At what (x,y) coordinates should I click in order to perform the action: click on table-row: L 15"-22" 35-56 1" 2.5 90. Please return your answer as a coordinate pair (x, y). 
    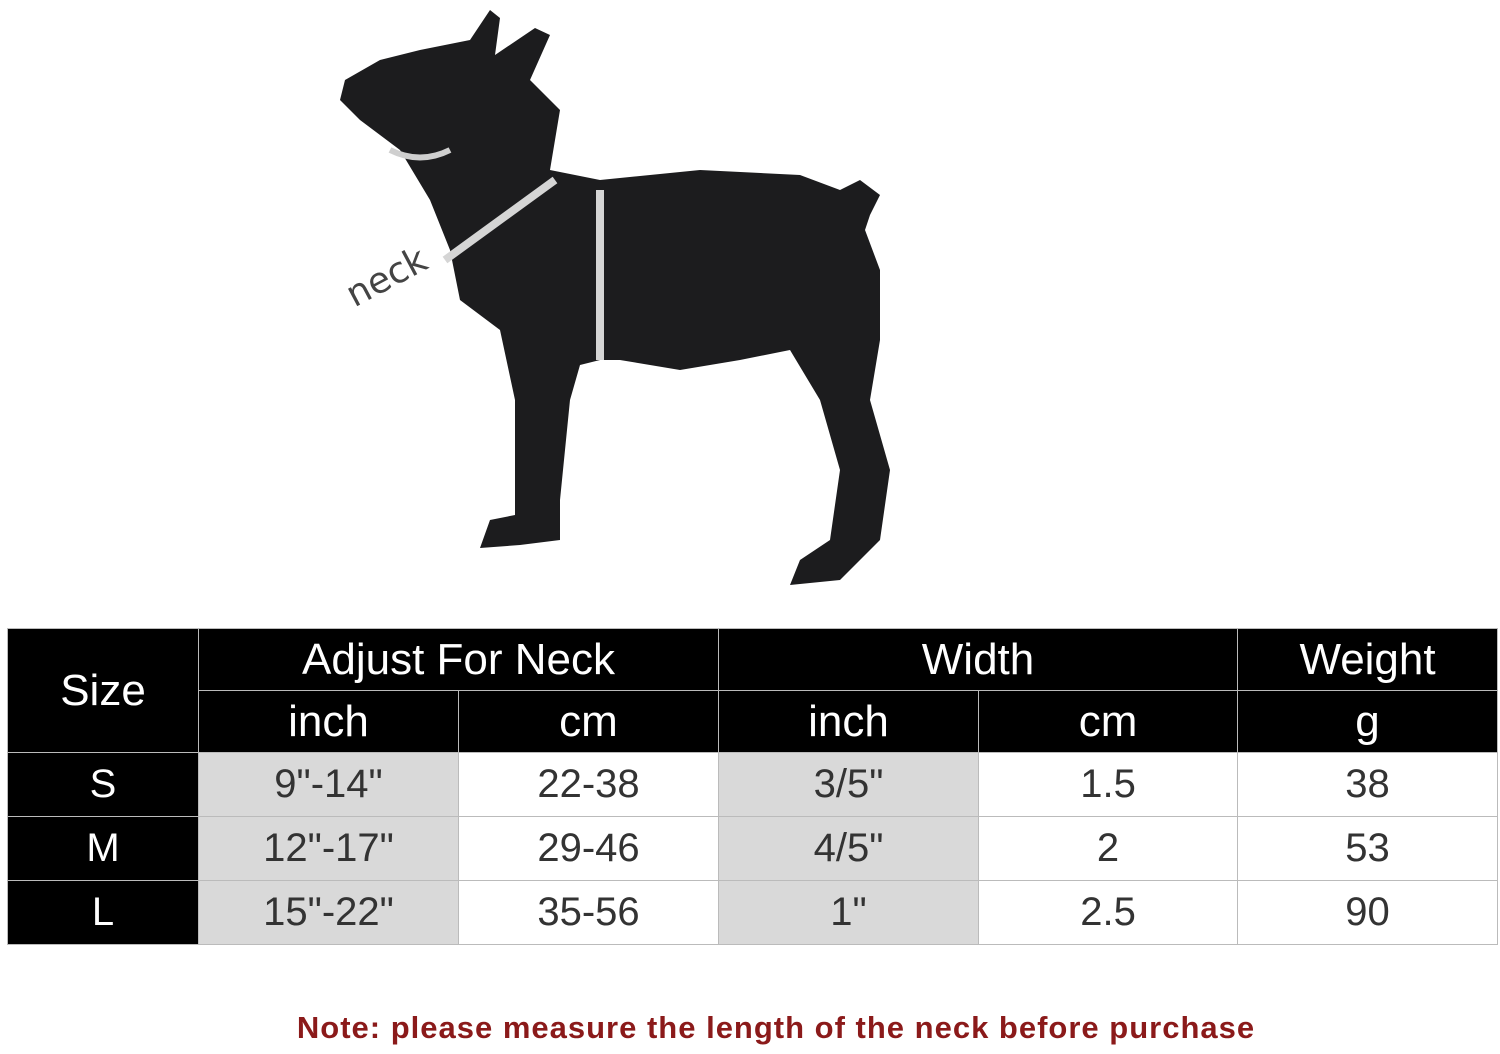
    Looking at the image, I should click on (753, 912).